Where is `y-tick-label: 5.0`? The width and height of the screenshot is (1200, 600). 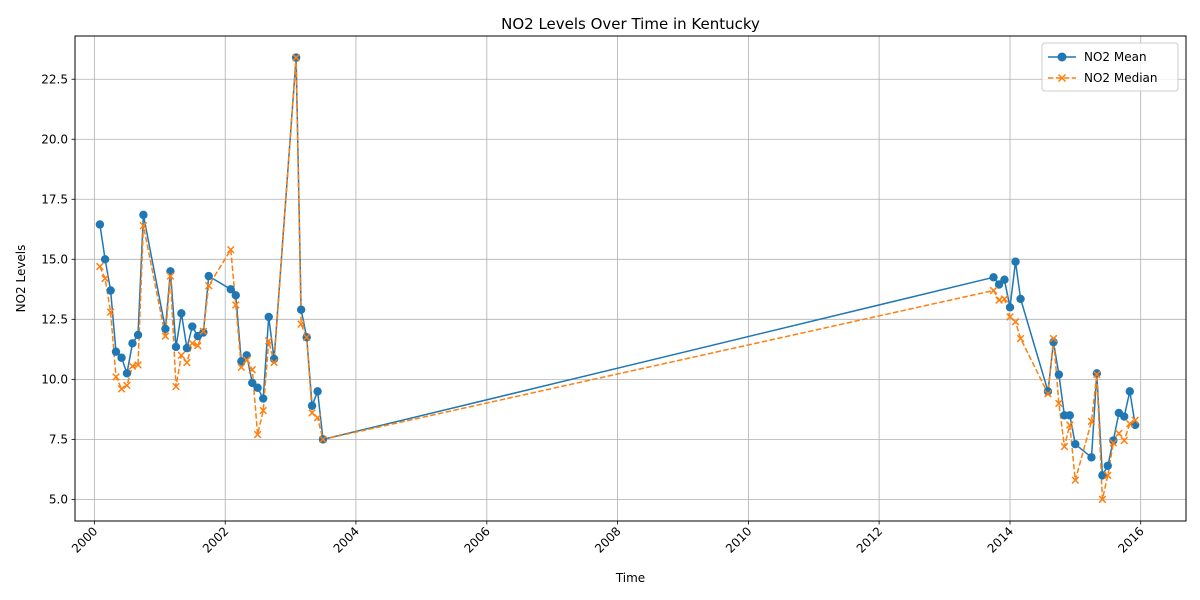
y-tick-label: 5.0 is located at coordinates (58, 500).